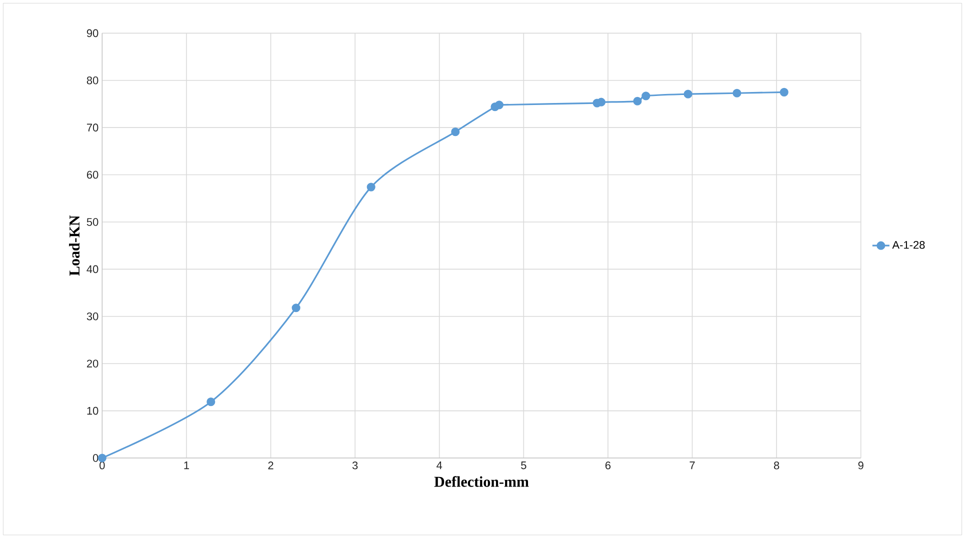 The height and width of the screenshot is (538, 965). Describe the element at coordinates (908, 244) in the screenshot. I see `legend-label: A-1-28` at that location.